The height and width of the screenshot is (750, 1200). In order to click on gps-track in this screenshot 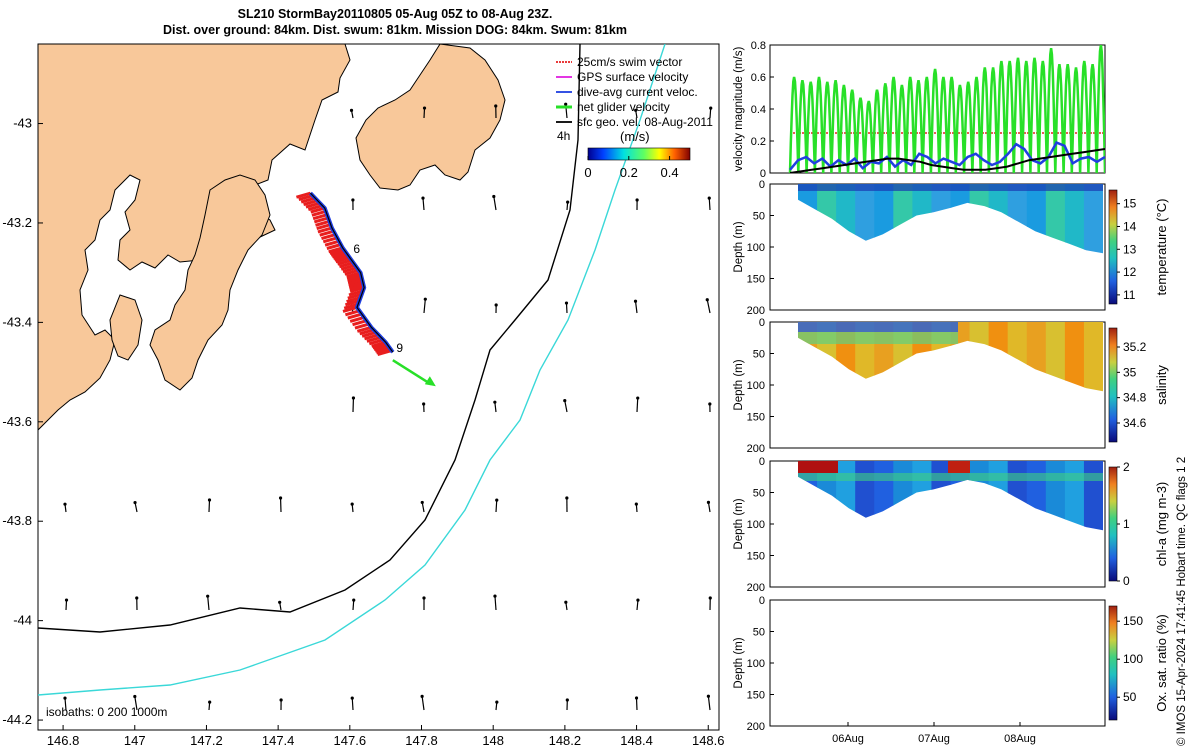, I will do `click(351, 272)`.